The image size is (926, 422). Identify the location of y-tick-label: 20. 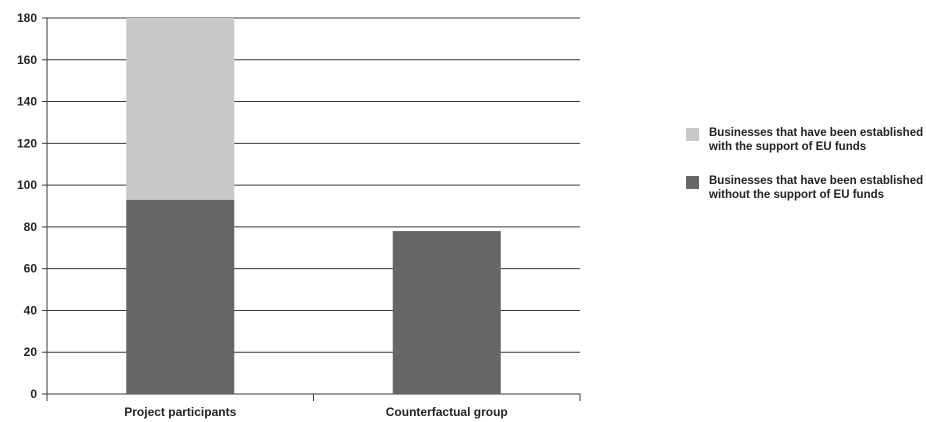
(31, 352).